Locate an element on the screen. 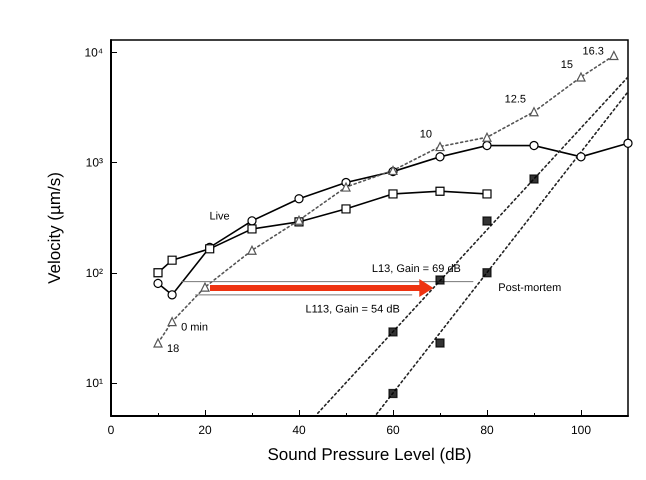 Image resolution: width=646 pixels, height=480 pixels. x-tick-label: 80 is located at coordinates (487, 430).